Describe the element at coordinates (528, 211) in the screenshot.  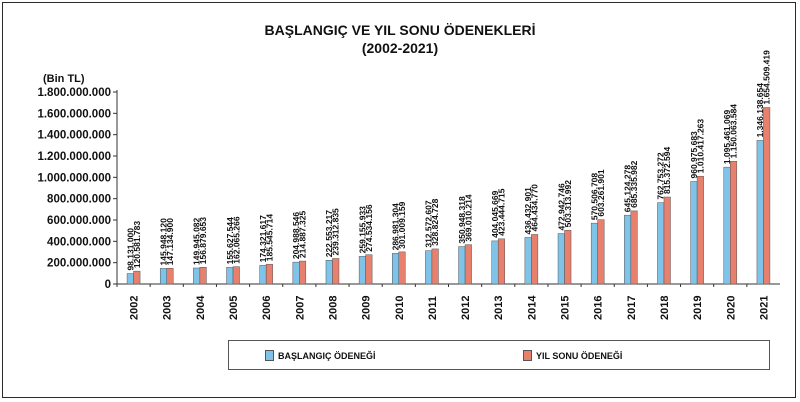
I see `data-label-baslangic: 436.432.901` at that location.